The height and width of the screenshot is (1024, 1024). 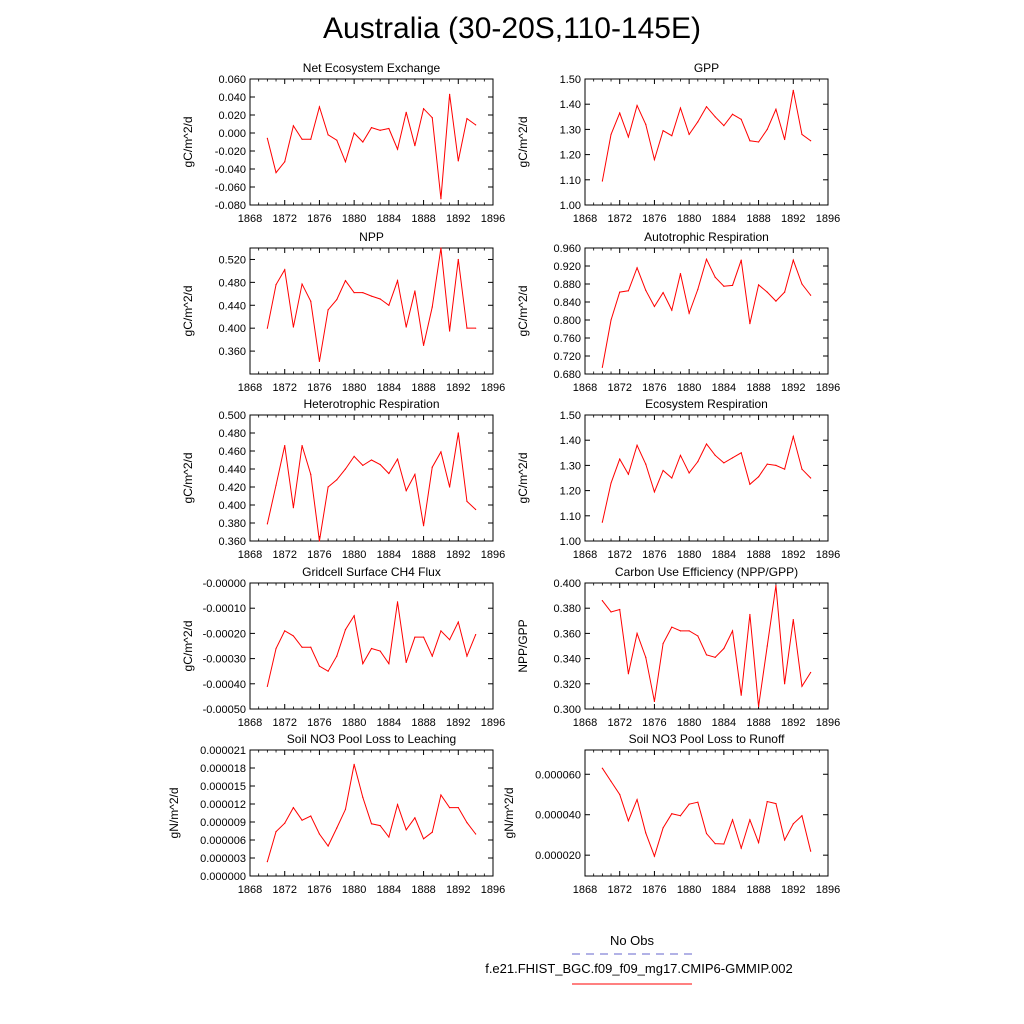 What do you see at coordinates (224, 634) in the screenshot?
I see `y-tick-label: -0.00020` at bounding box center [224, 634].